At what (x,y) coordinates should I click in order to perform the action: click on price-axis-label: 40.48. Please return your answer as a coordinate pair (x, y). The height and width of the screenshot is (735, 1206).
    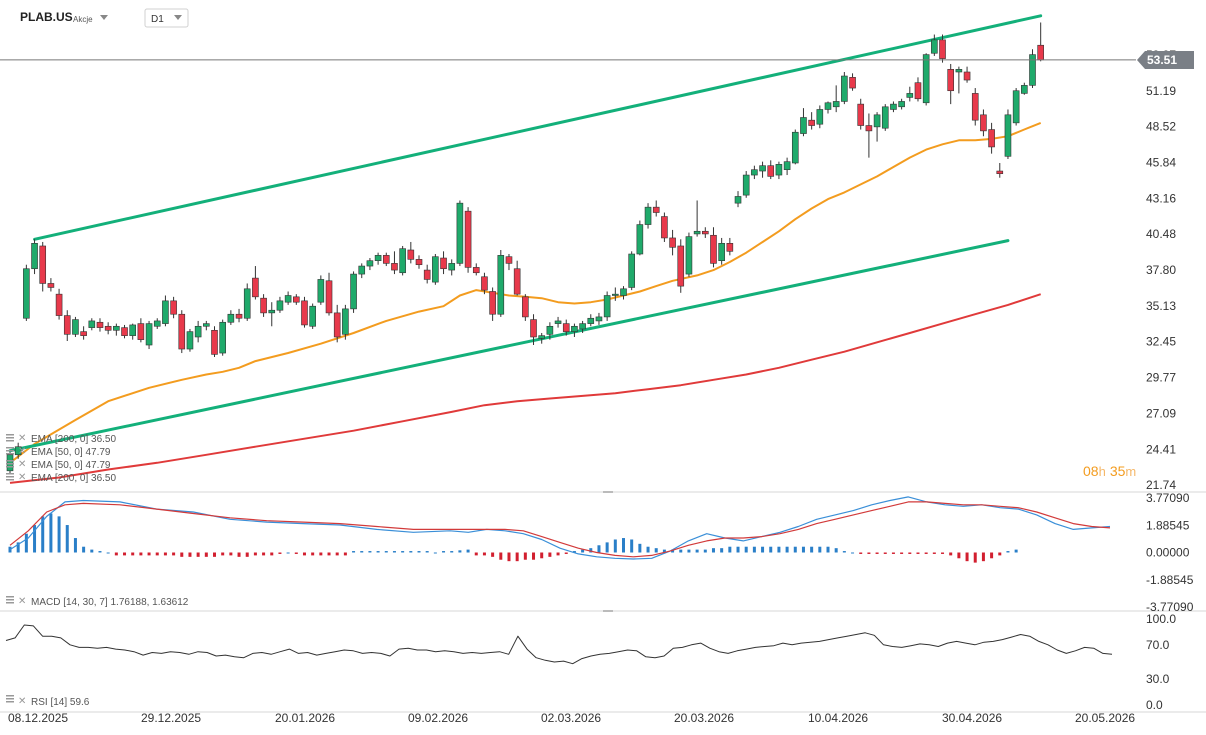
    Looking at the image, I should click on (1161, 234).